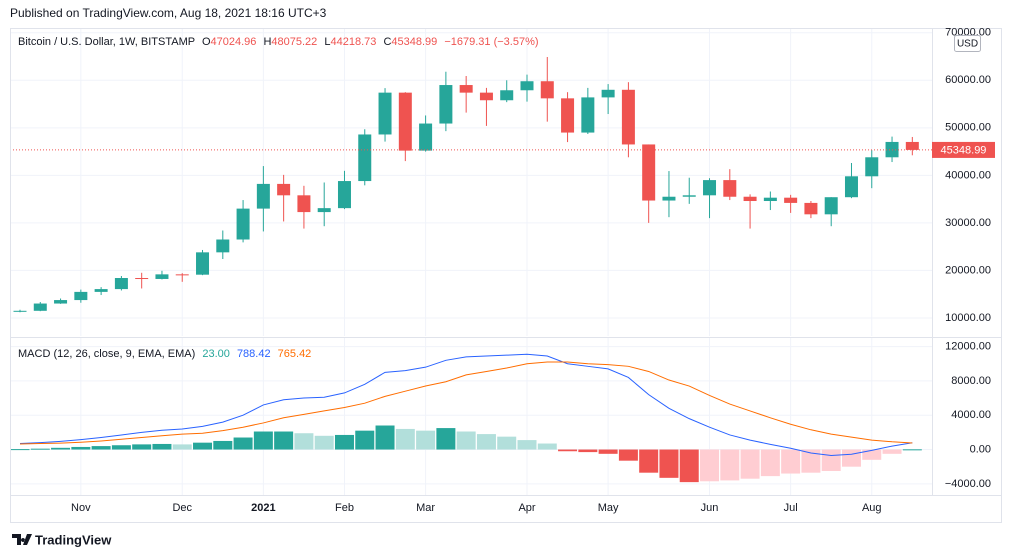  I want to click on y-tick-label: 60000.00, so click(968, 80).